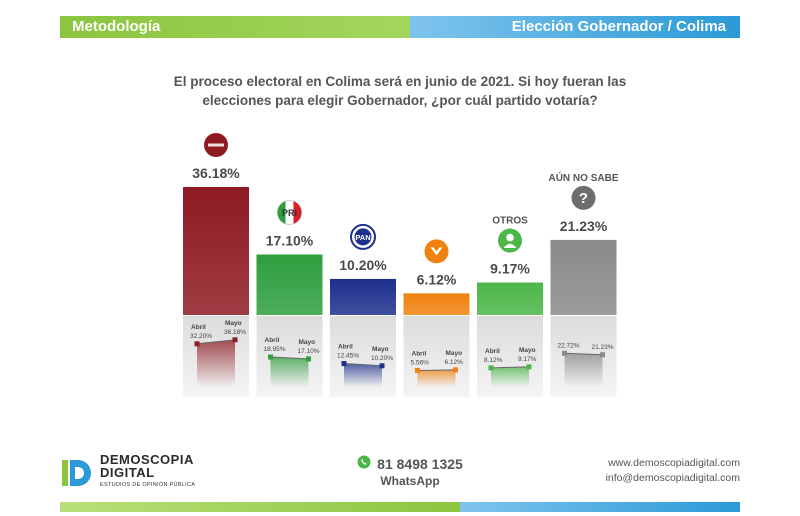 Image resolution: width=800 pixels, height=516 pixels. Describe the element at coordinates (603, 347) in the screenshot. I see `trend-mayo-value-5: 21.23%` at that location.